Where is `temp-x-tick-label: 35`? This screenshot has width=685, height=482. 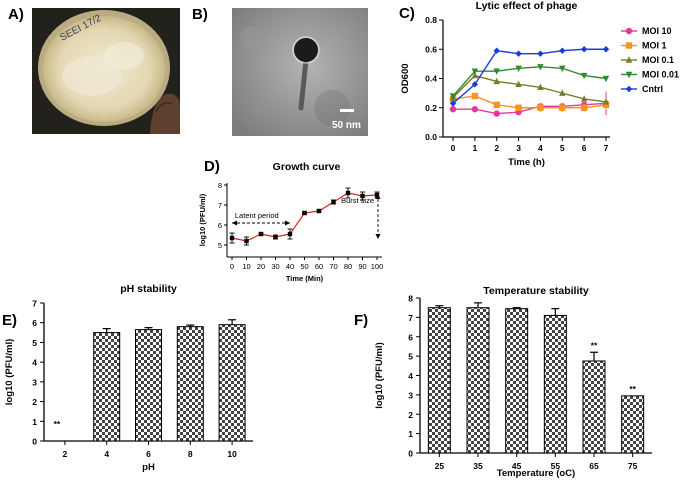
temp-x-tick-label: 35 is located at coordinates (478, 466).